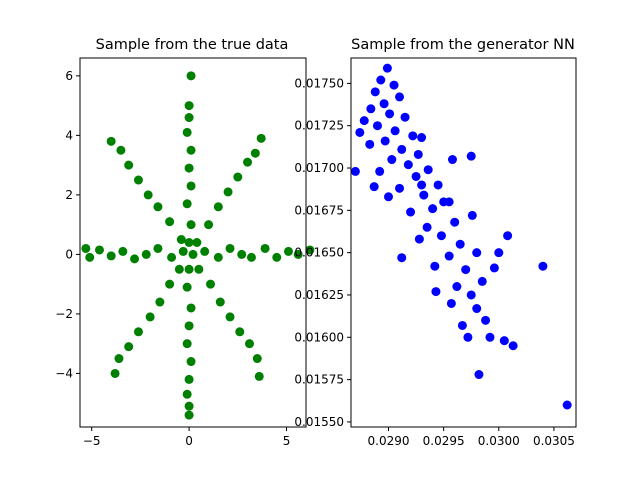  What do you see at coordinates (69, 254) in the screenshot?
I see `y-tick-label: 0` at bounding box center [69, 254].